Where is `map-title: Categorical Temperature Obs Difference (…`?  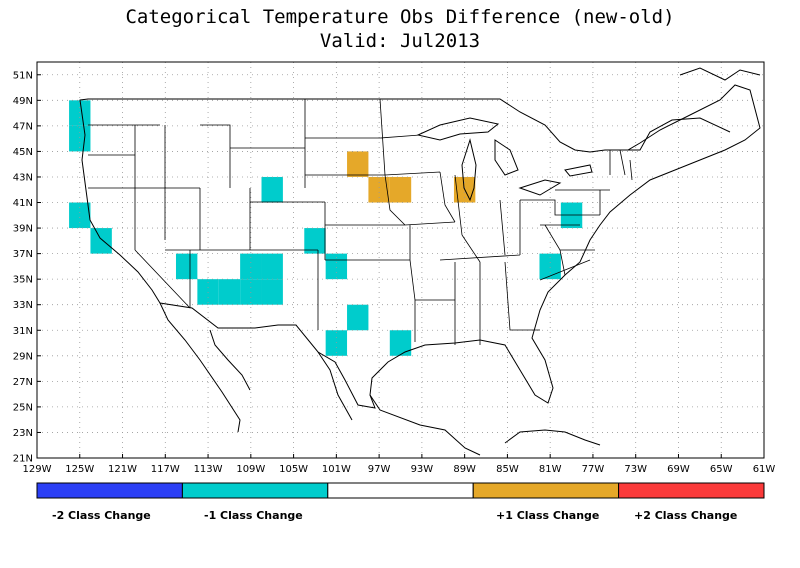
map-title: Categorical Temperature Obs Difference (… is located at coordinates (400, 17).